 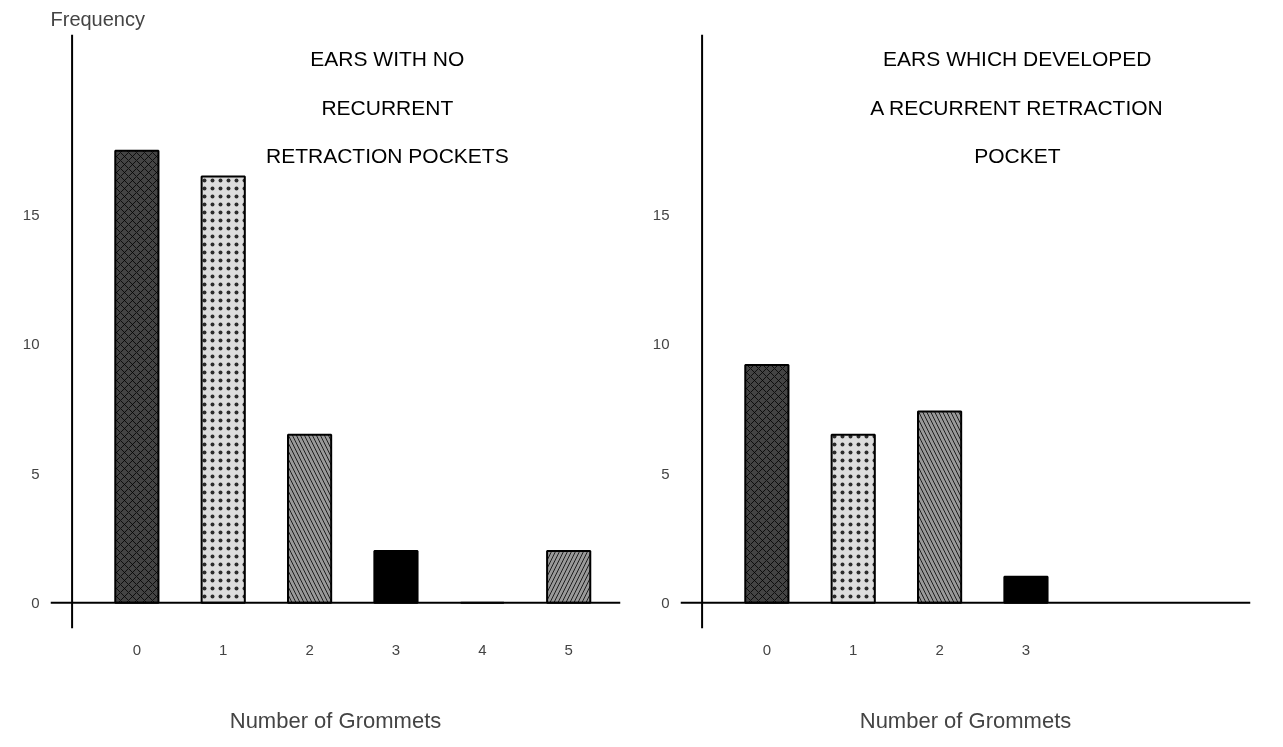 I want to click on chart-title: EARS WITH NO RECURRENT RETRACTION POCKETS, so click(x=387, y=107).